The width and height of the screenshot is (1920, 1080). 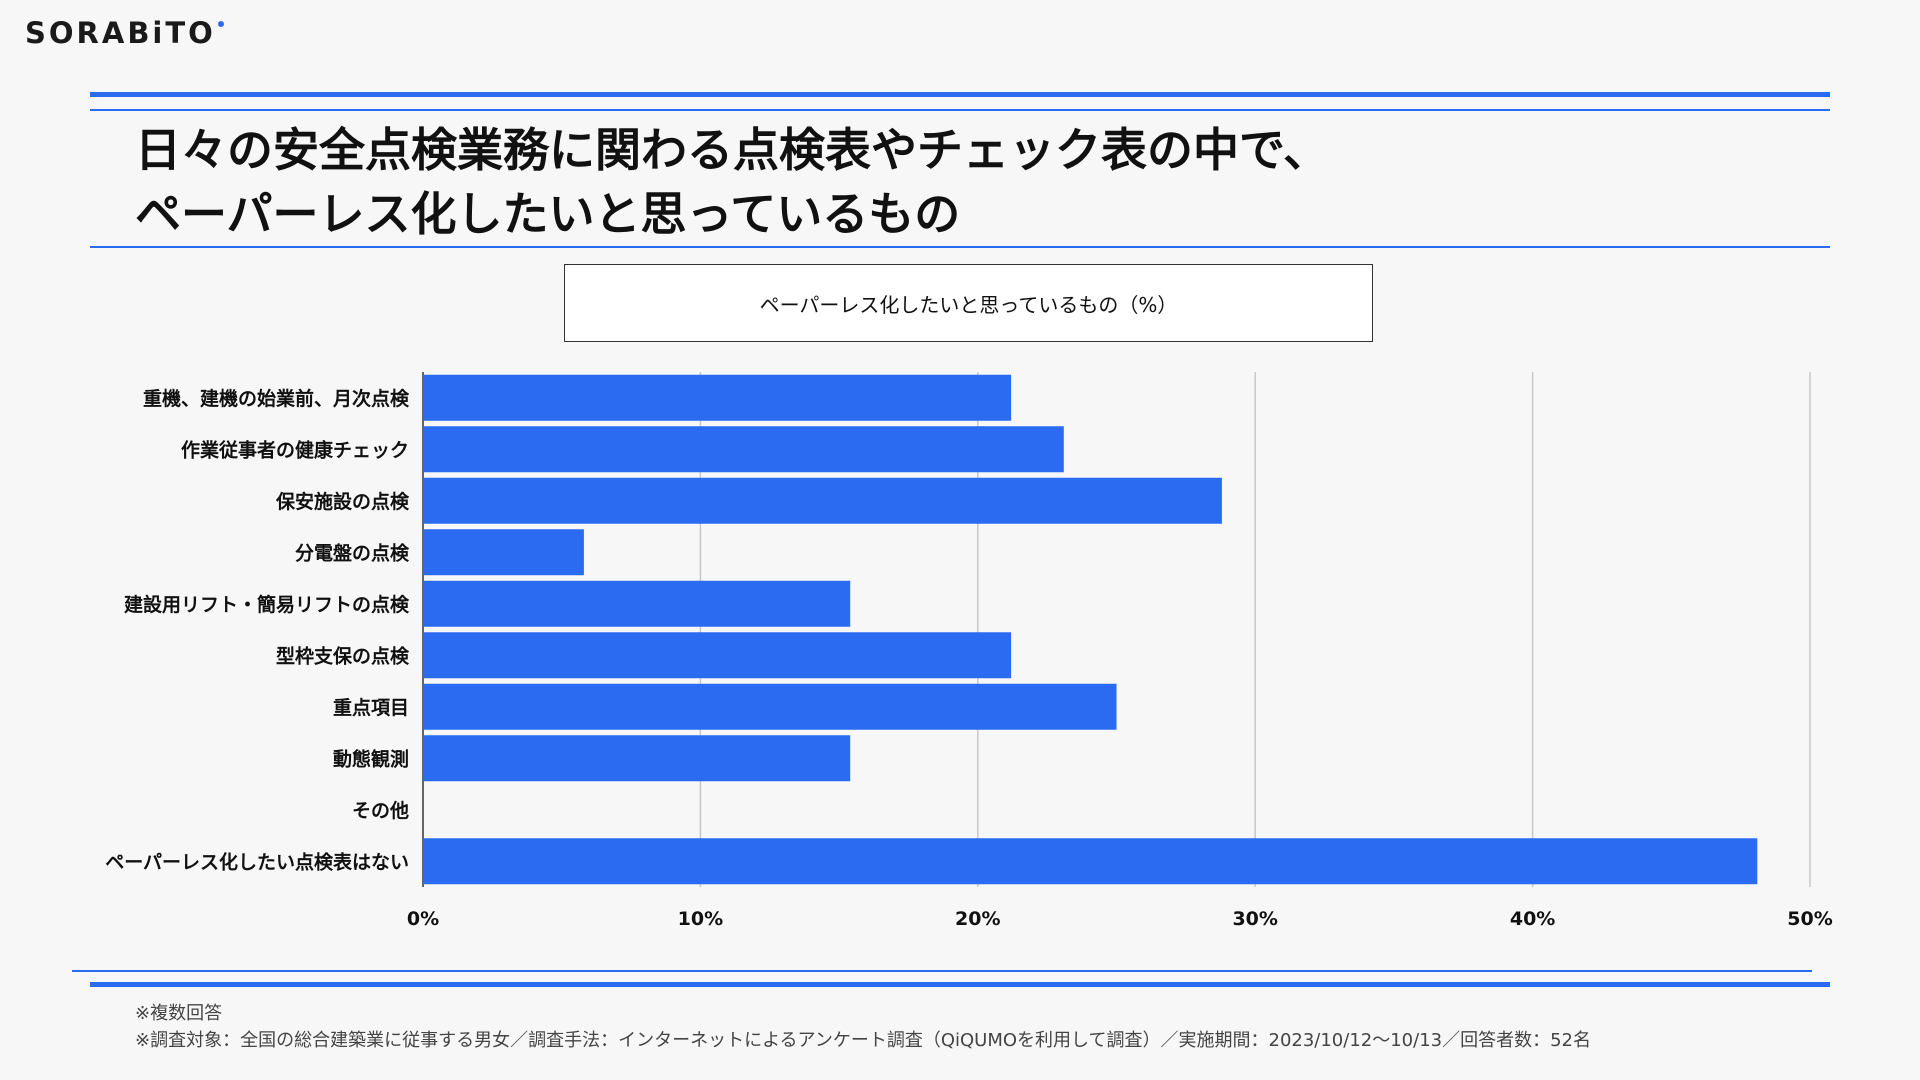 I want to click on category-label: 重機、建機の始業前、月次点検, so click(x=276, y=398).